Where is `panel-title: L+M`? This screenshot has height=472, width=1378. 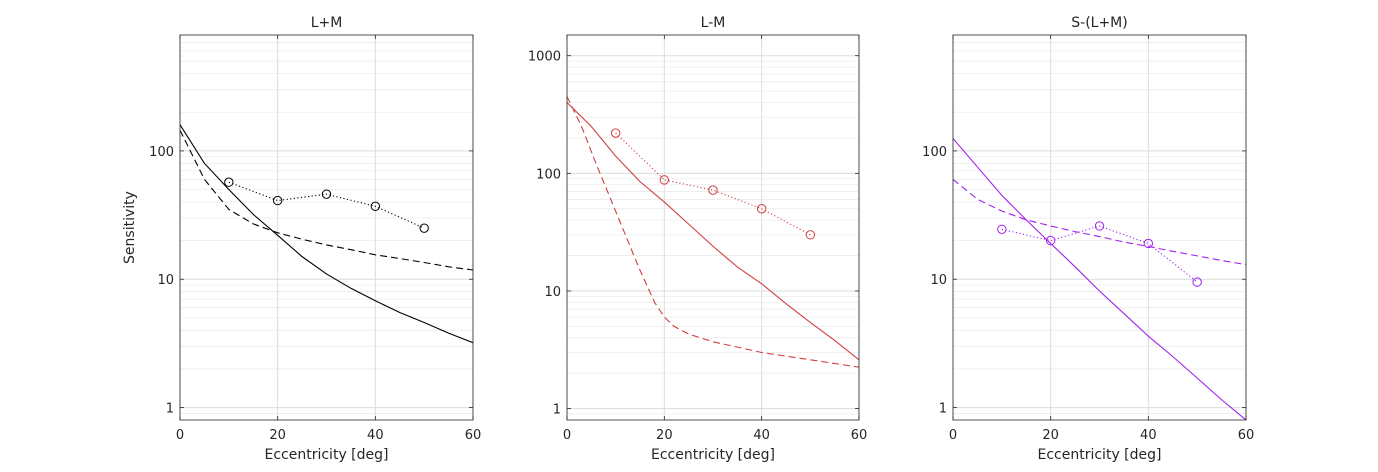 panel-title: L+M is located at coordinates (327, 23).